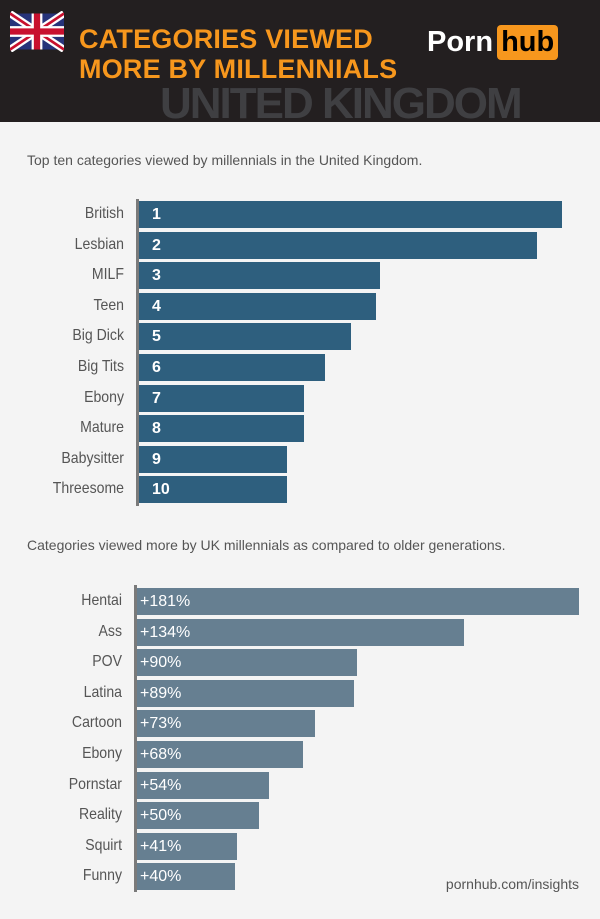 This screenshot has width=600, height=919. What do you see at coordinates (161, 754) in the screenshot?
I see `value-label: +68%` at bounding box center [161, 754].